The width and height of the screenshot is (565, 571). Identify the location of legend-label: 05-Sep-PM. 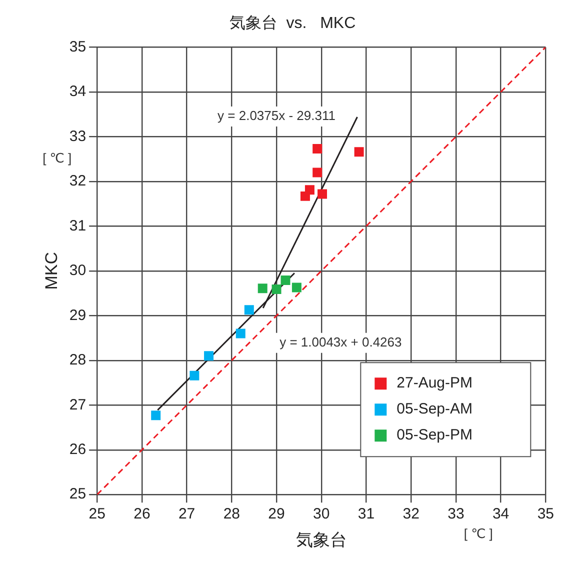
(434, 435).